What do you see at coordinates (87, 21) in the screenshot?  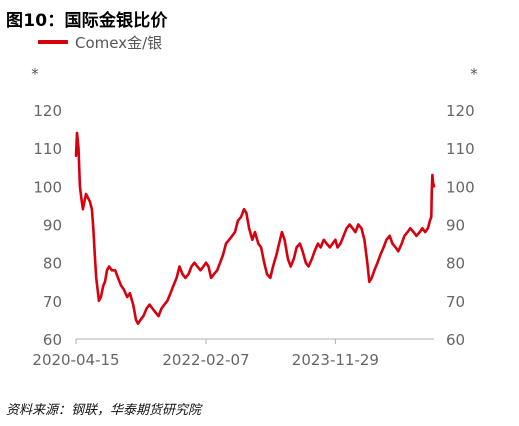 I see `chart-title: 图10：国际金银比价` at bounding box center [87, 21].